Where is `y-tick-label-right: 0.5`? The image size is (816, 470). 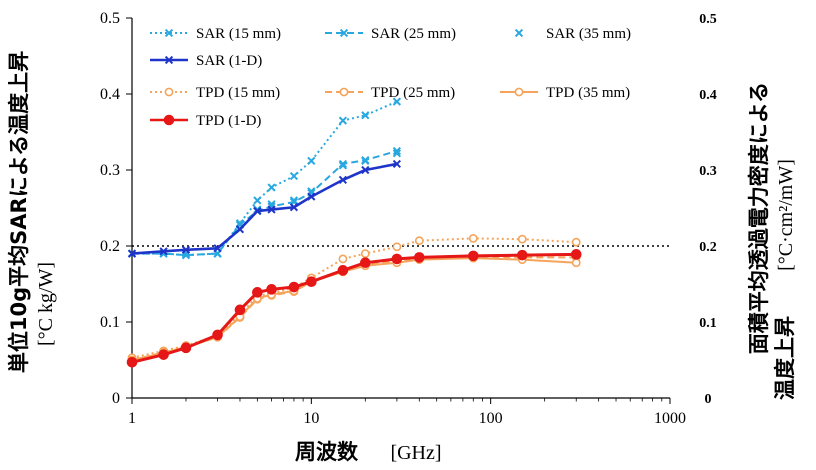 y-tick-label-right: 0.5 is located at coordinates (708, 19).